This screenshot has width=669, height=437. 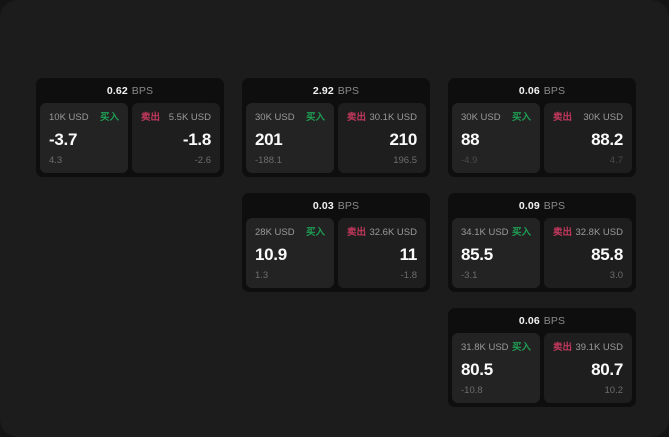 What do you see at coordinates (323, 90) in the screenshot?
I see `bps-value: 2.92` at bounding box center [323, 90].